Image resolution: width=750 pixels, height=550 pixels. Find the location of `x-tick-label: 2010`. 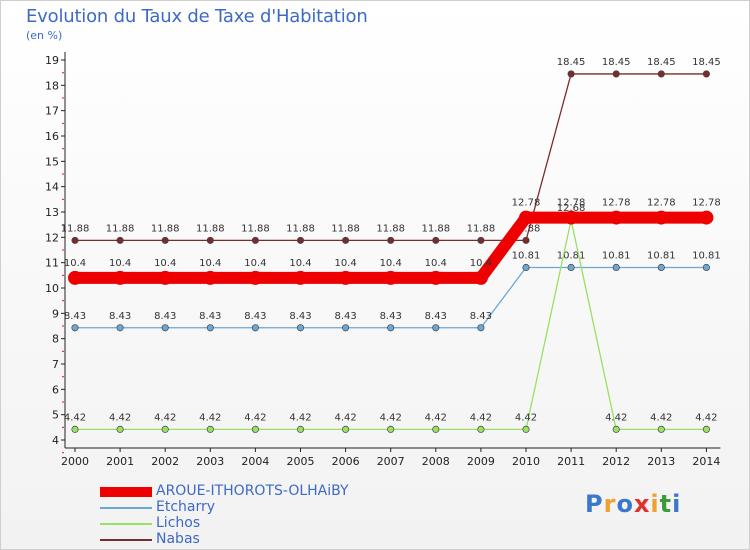

x-tick-label: 2010 is located at coordinates (526, 461).